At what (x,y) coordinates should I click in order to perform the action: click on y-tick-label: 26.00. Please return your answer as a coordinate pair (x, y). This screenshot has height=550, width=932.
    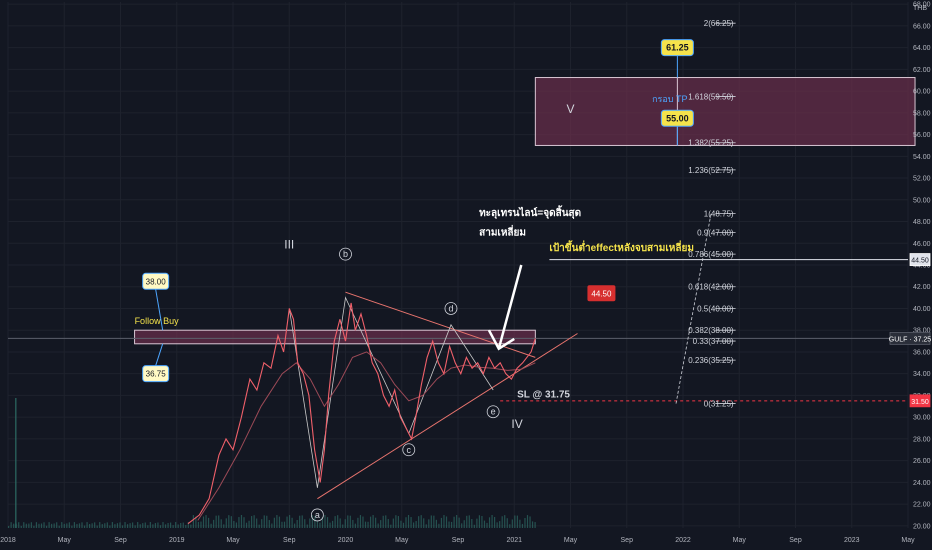
    Looking at the image, I should click on (922, 461).